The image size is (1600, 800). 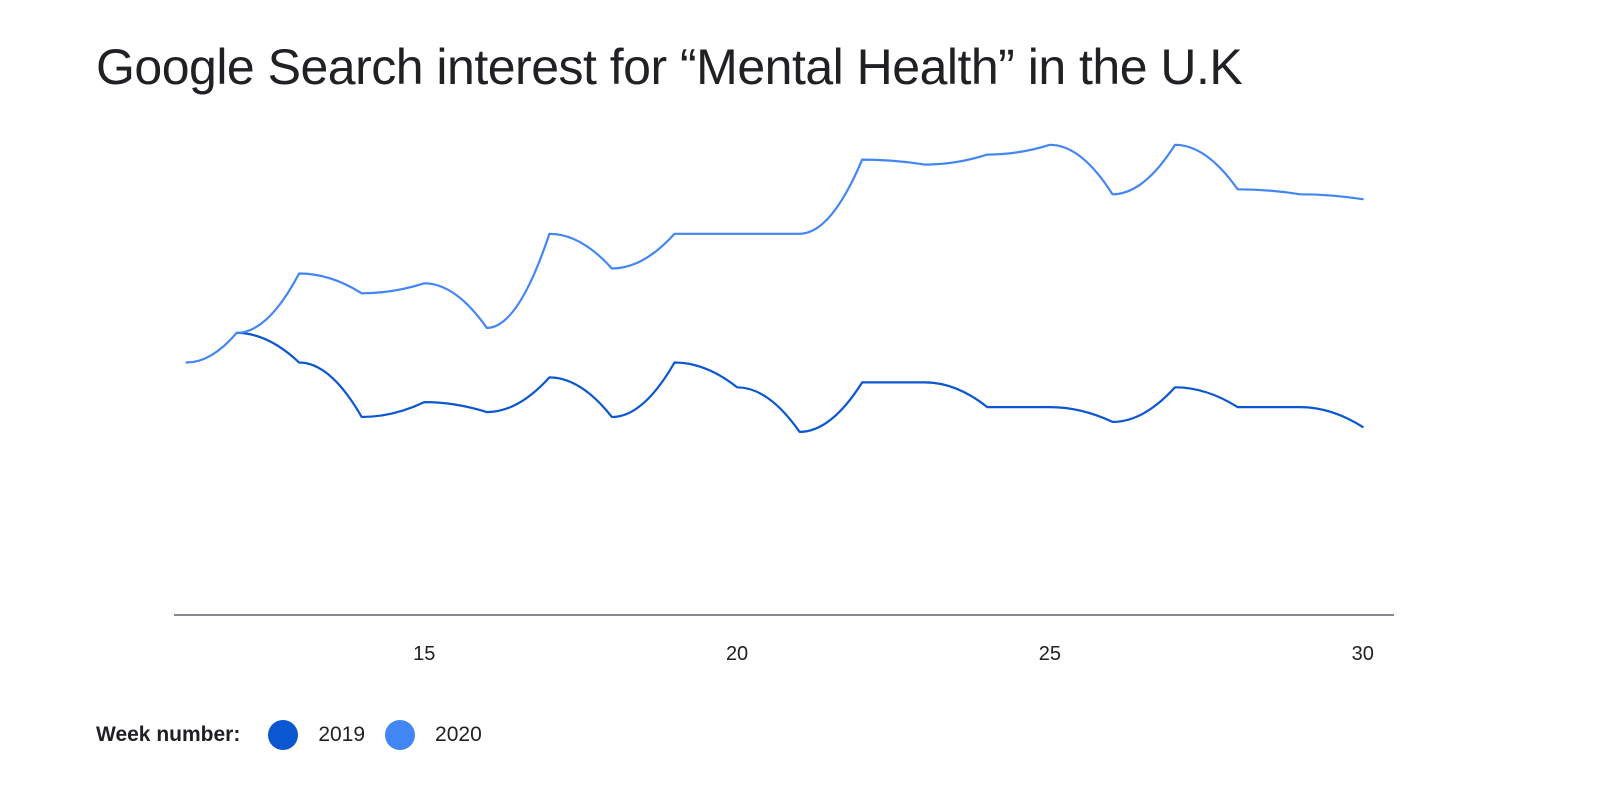 What do you see at coordinates (433, 735) in the screenshot?
I see `legend-item-2020: 2020` at bounding box center [433, 735].